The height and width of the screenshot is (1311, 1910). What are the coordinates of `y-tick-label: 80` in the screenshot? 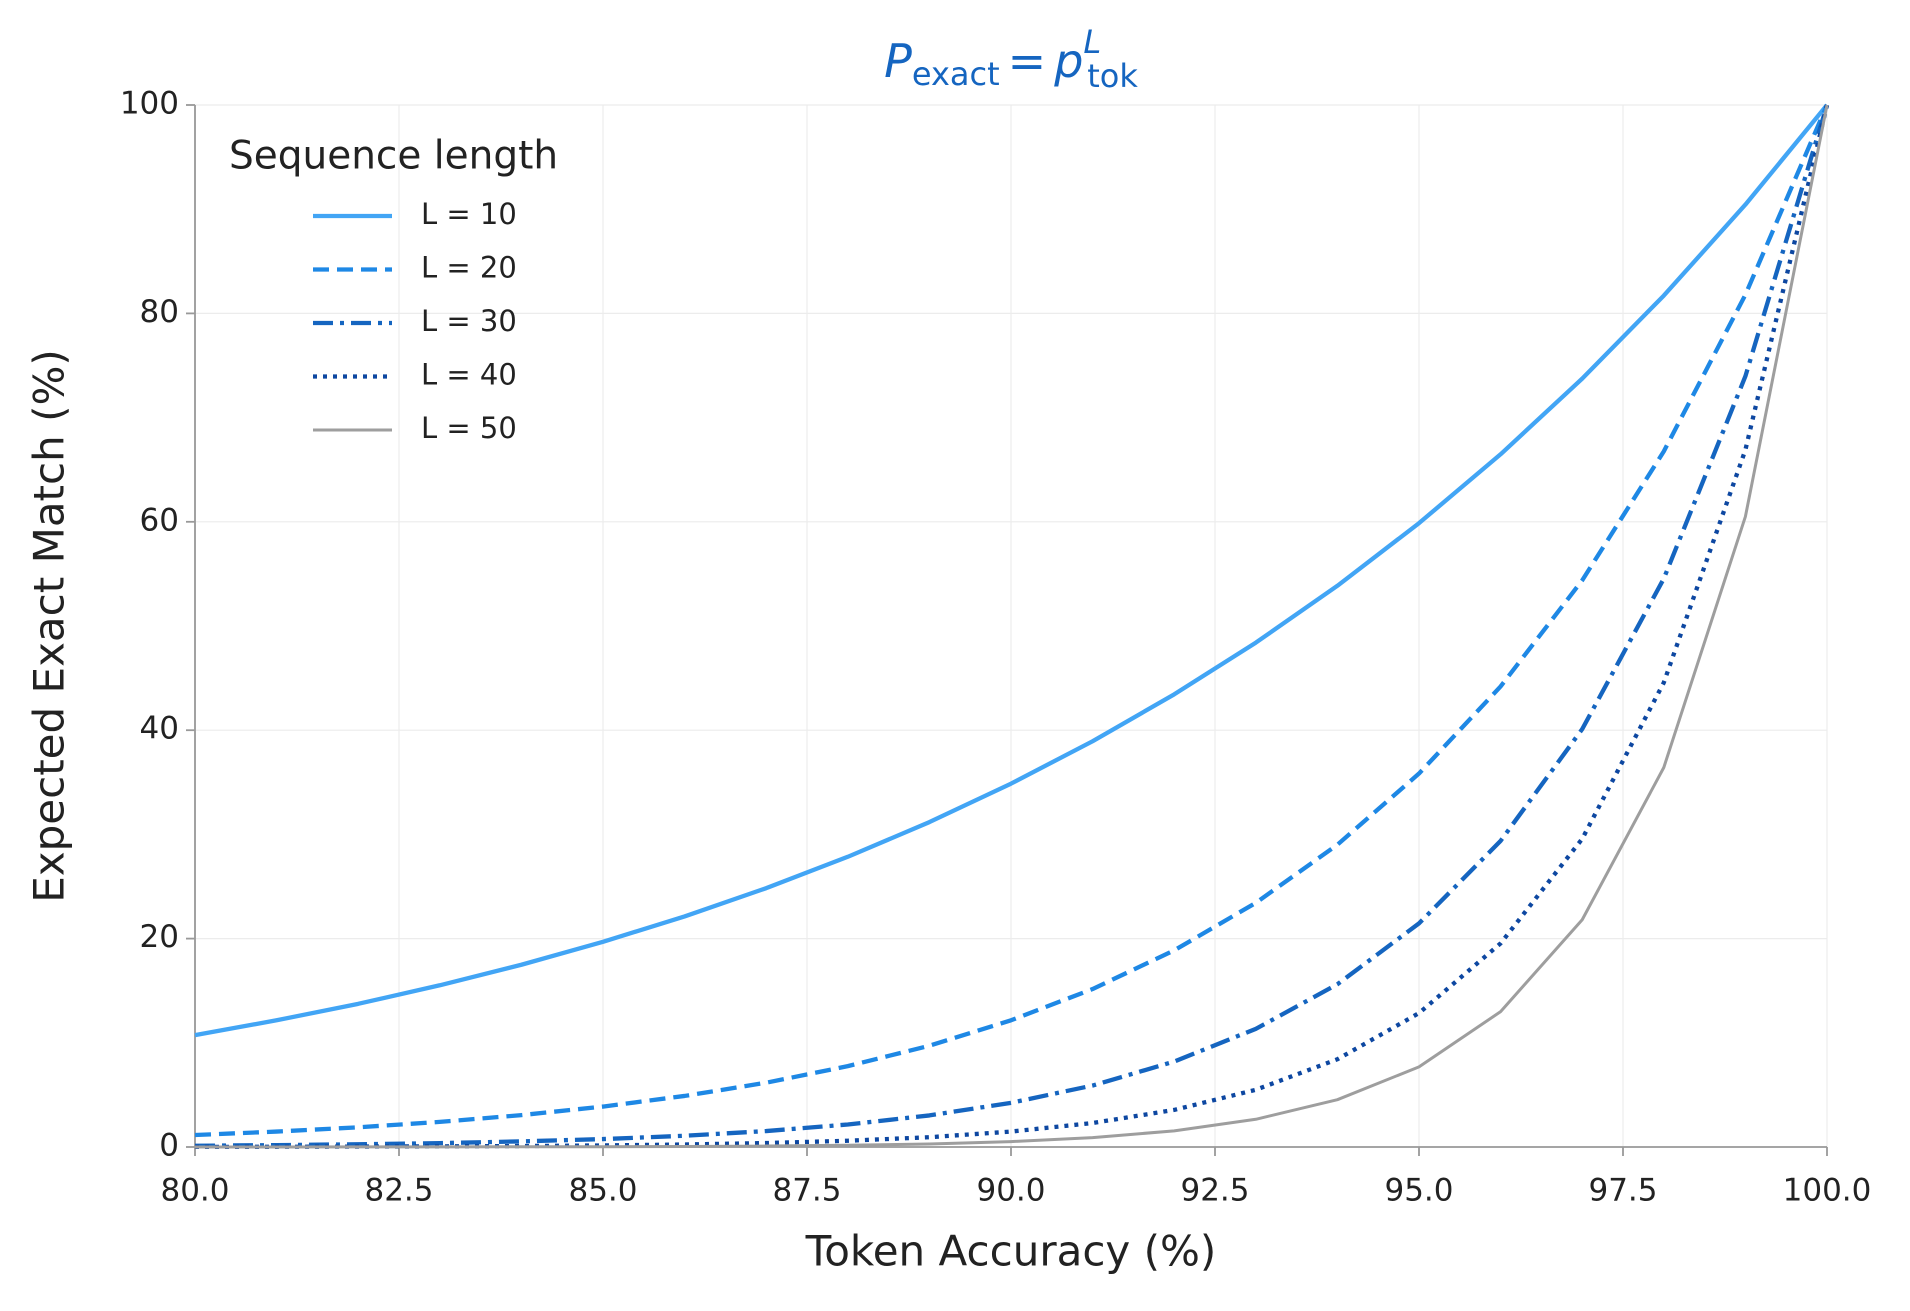 It's located at (159, 312).